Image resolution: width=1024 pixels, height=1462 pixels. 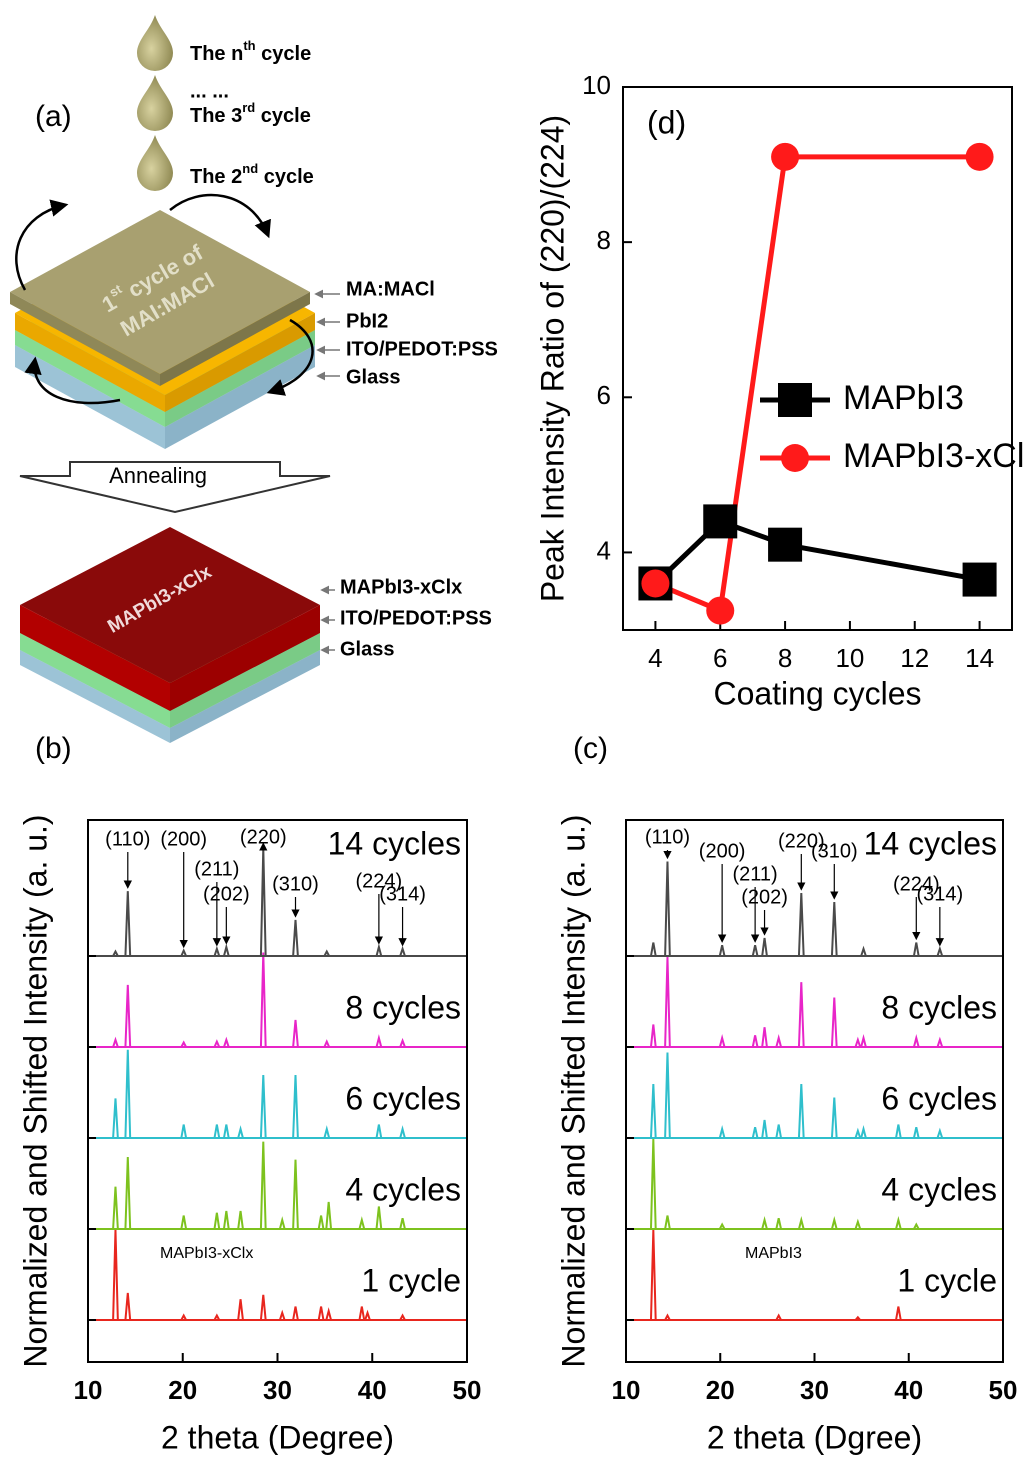 What do you see at coordinates (53, 116) in the screenshot?
I see `panel-label: (a)` at bounding box center [53, 116].